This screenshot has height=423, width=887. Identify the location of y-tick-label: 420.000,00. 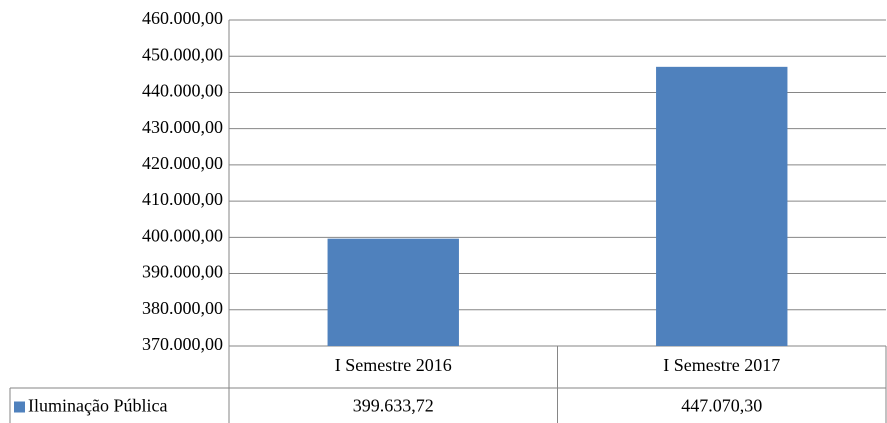
(182, 163).